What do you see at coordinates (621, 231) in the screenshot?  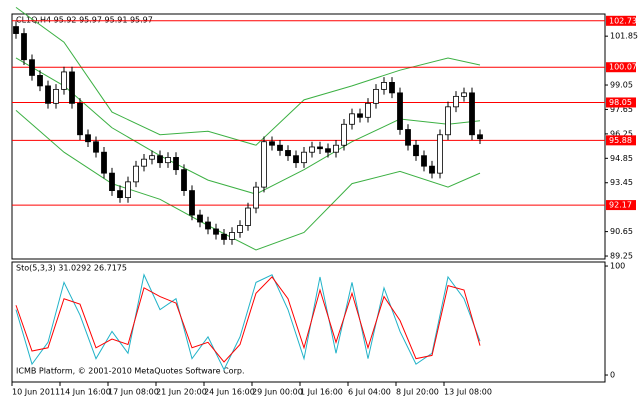 I see `y-tick-label: 90.65` at bounding box center [621, 231].